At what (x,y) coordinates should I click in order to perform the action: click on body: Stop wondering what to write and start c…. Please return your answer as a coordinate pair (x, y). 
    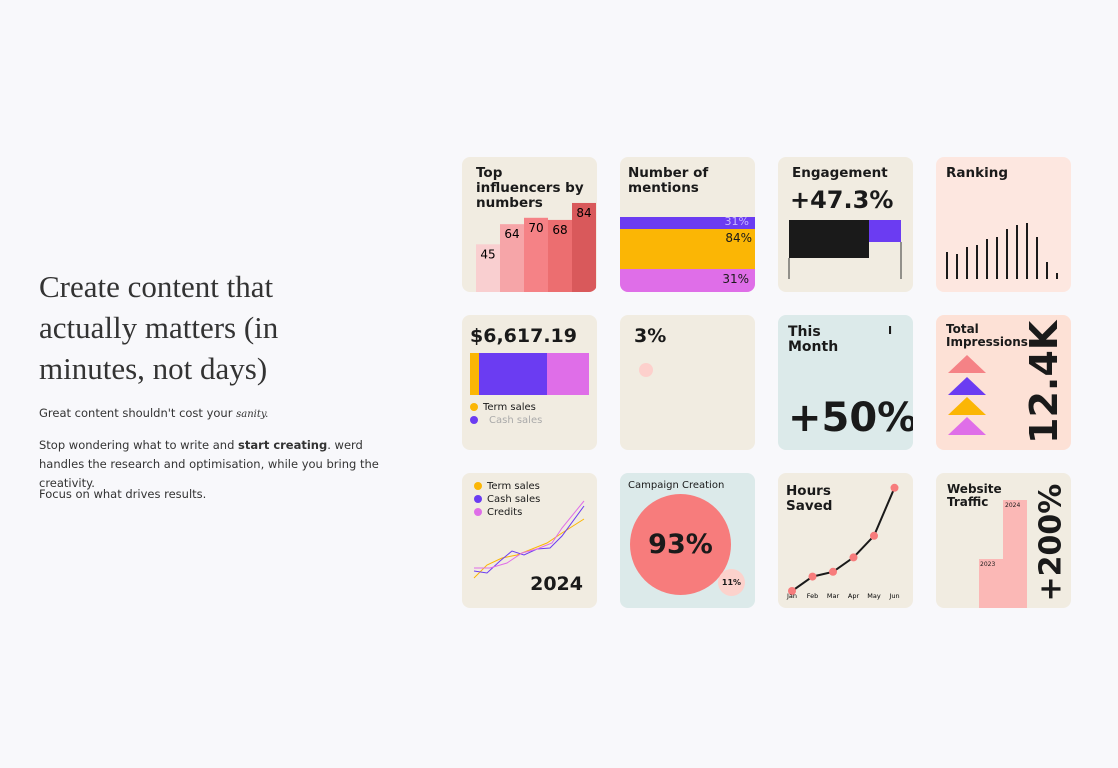
    Looking at the image, I should click on (214, 464).